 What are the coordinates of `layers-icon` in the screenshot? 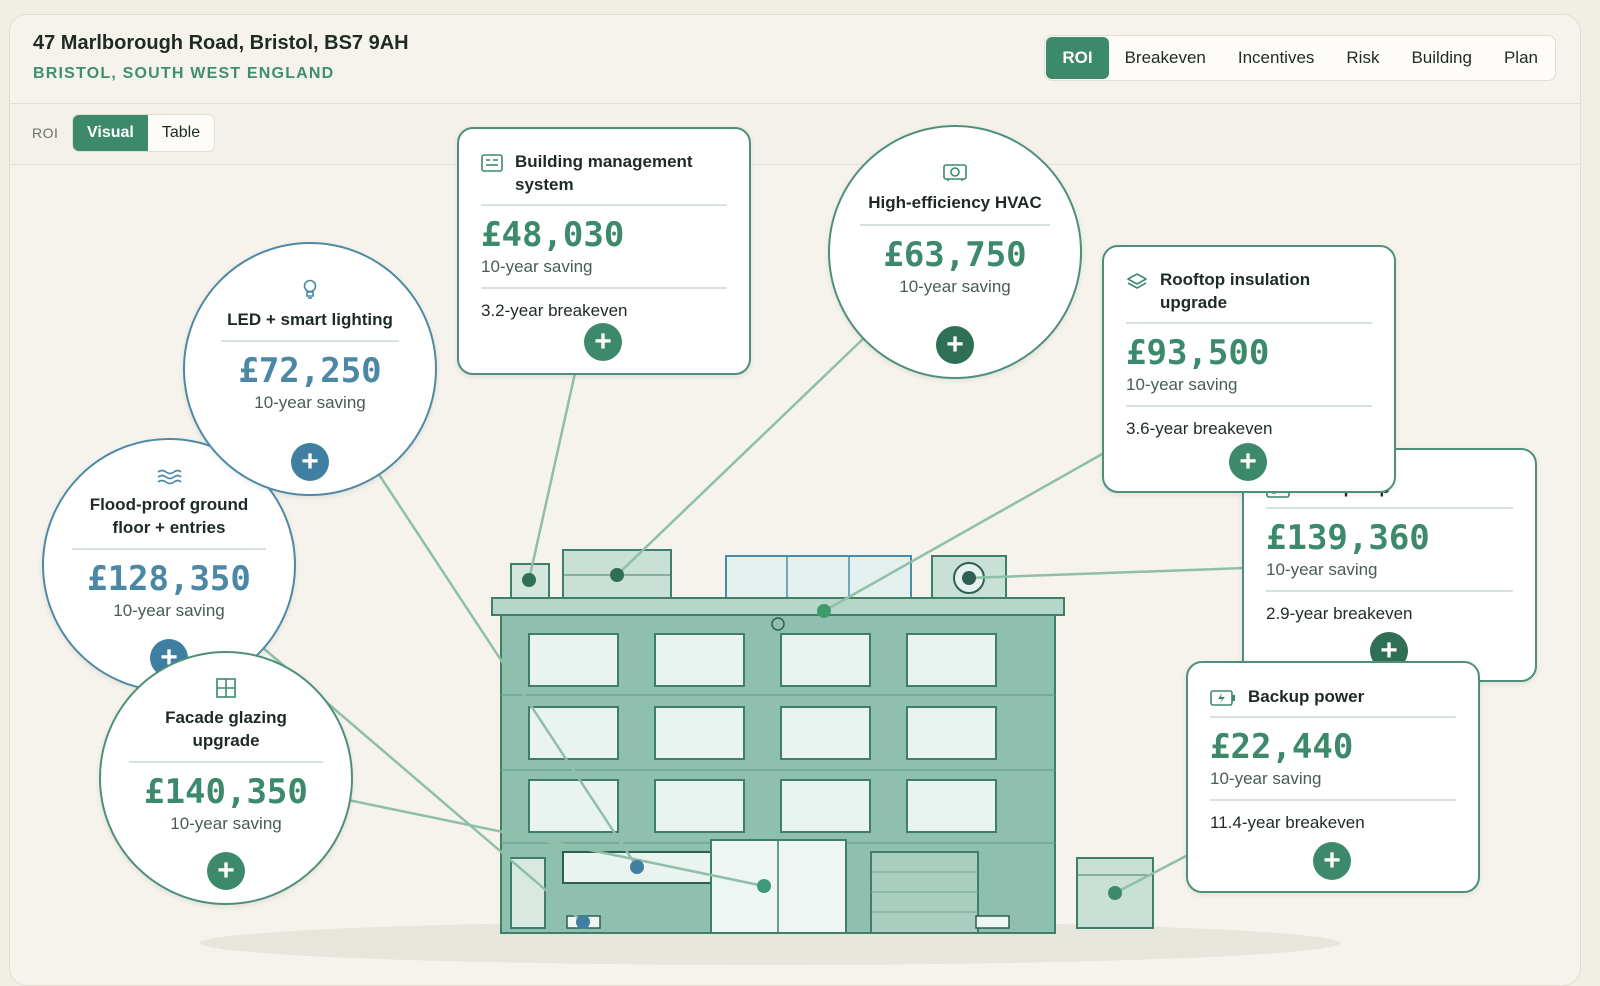 It's located at (1137, 281).